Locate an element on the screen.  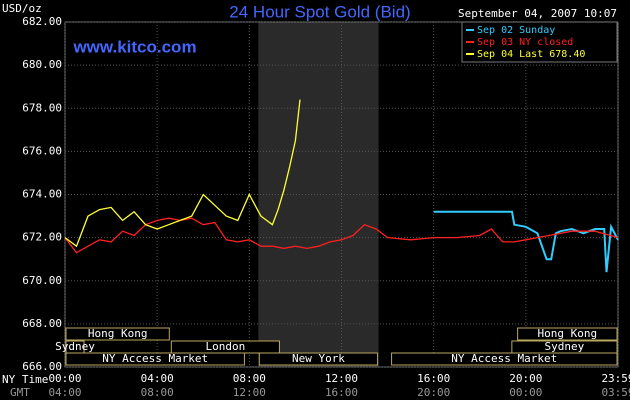
x-tick-label: 20:00 is located at coordinates (525, 378).